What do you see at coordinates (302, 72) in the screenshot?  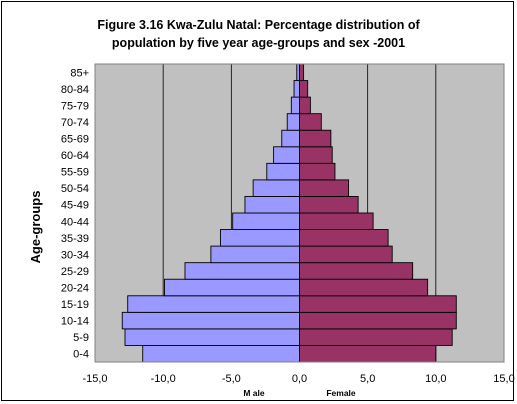 I see `bar-female-85+` at bounding box center [302, 72].